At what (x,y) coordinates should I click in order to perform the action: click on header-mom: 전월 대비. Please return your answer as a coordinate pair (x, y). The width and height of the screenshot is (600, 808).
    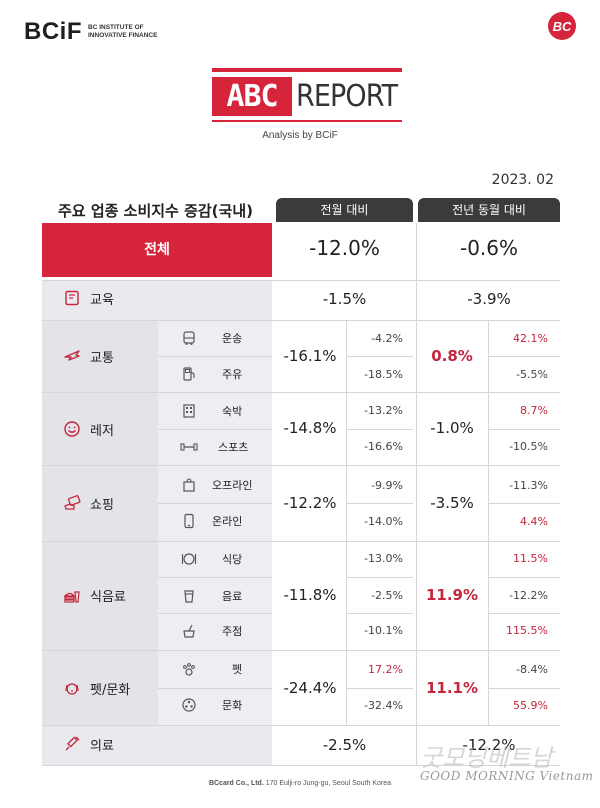
    Looking at the image, I should click on (344, 210).